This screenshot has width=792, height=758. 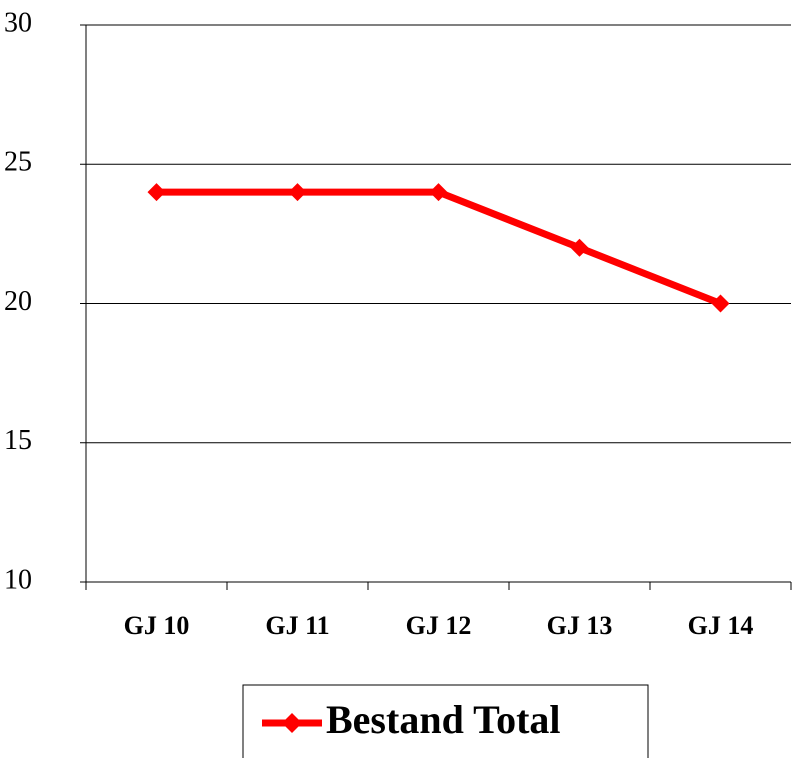 I want to click on legend-marker, so click(x=292, y=723).